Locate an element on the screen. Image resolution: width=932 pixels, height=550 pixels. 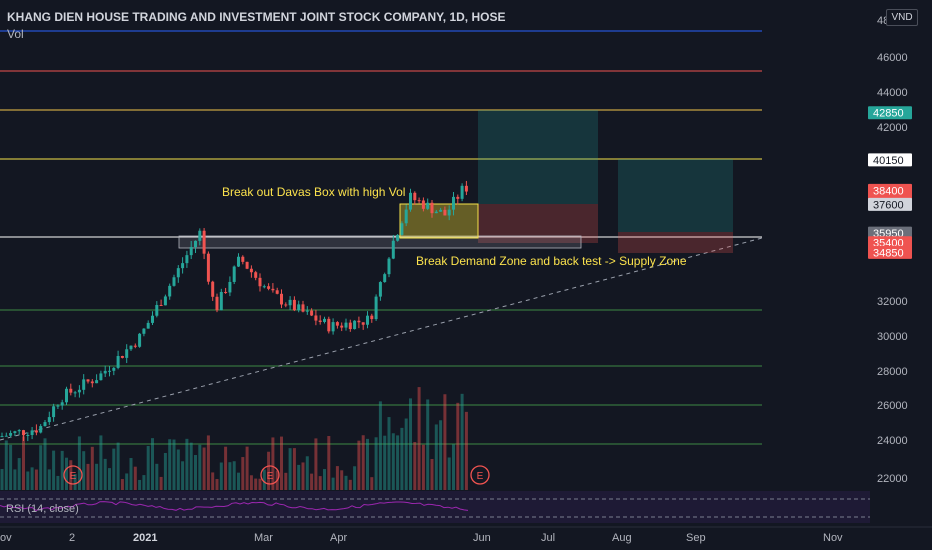
price-label: 34850 is located at coordinates (890, 252).